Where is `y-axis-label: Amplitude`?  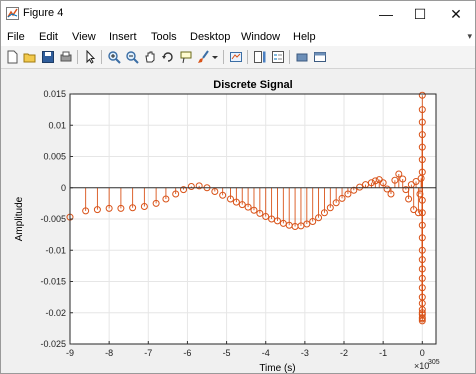
y-axis-label: Amplitude is located at coordinates (19, 218).